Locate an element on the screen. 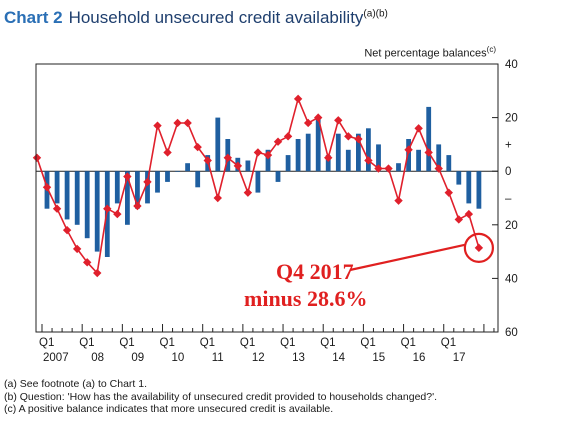 The width and height of the screenshot is (564, 423). x-year-label: 12 is located at coordinates (258, 358).